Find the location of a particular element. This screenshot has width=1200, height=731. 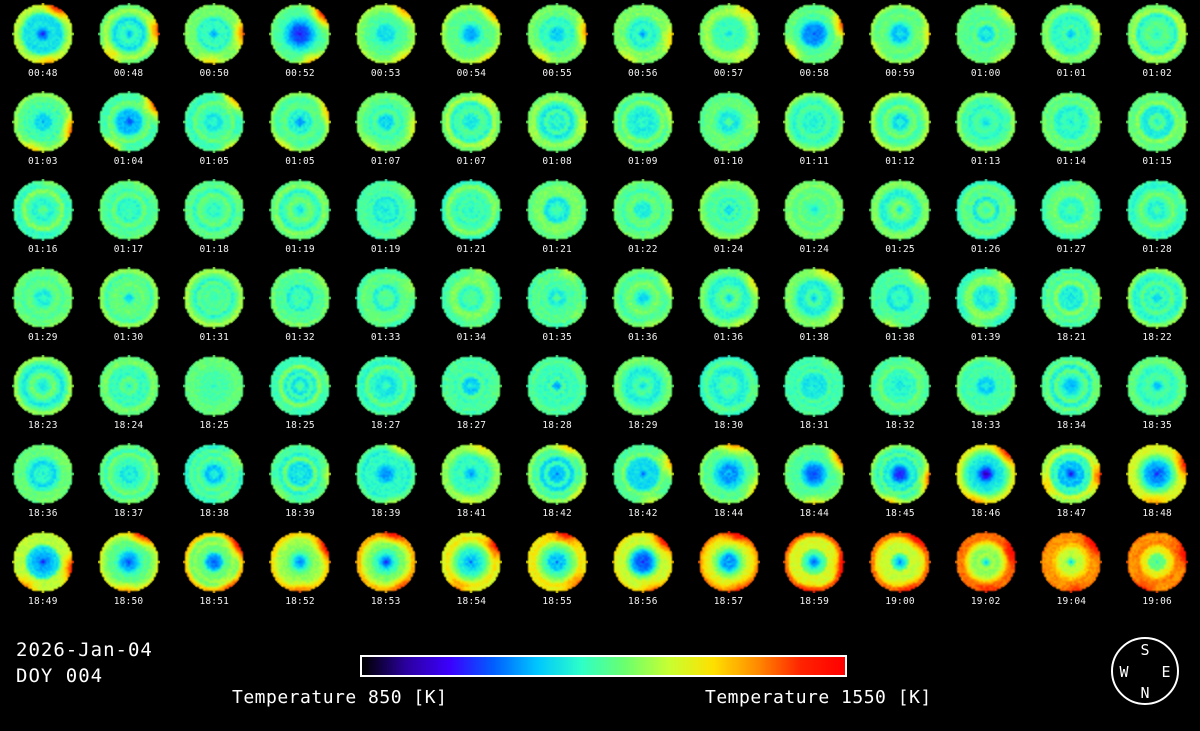

montage-frame: 18:36 is located at coordinates (43, 484).